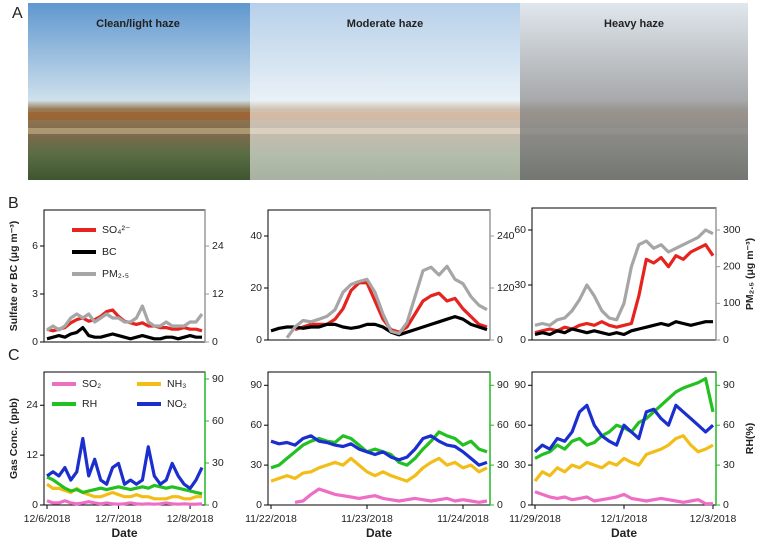 The height and width of the screenshot is (540, 757). Describe the element at coordinates (14, 276) in the screenshot. I see `y-axis-label: Sulfate or BC (μg m⁻³)` at that location.